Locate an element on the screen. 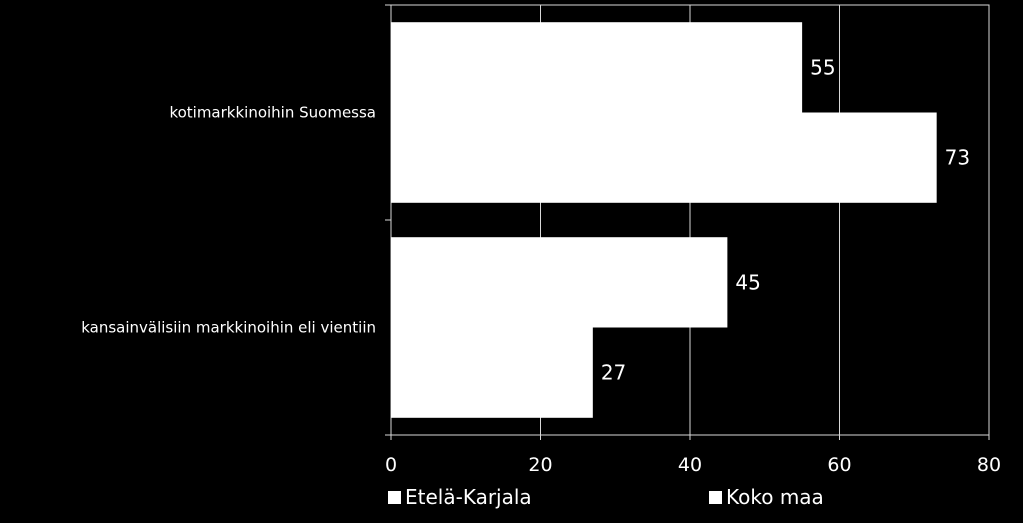  legend-swatch-koko-maa is located at coordinates (715, 497).